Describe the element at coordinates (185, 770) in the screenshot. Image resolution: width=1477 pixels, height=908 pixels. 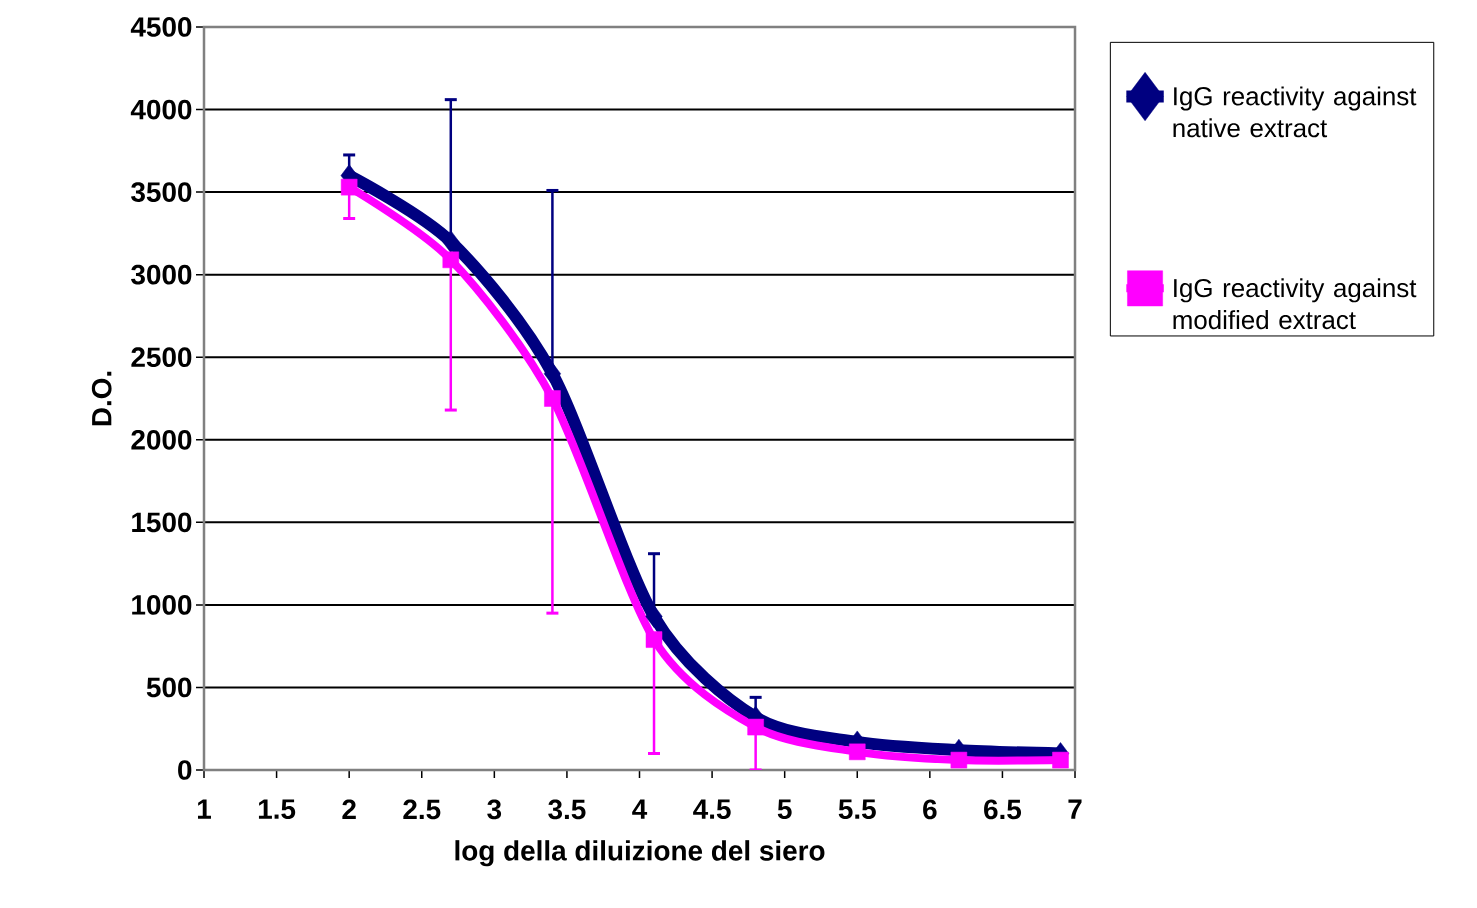
I see `y-tick-label: 0` at that location.